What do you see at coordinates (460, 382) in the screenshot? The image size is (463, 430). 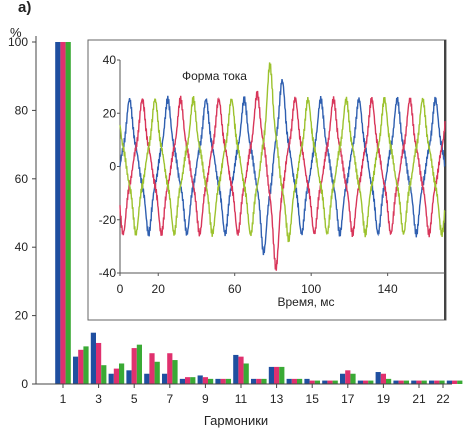 I see `bar-h23-s3` at bounding box center [460, 382].